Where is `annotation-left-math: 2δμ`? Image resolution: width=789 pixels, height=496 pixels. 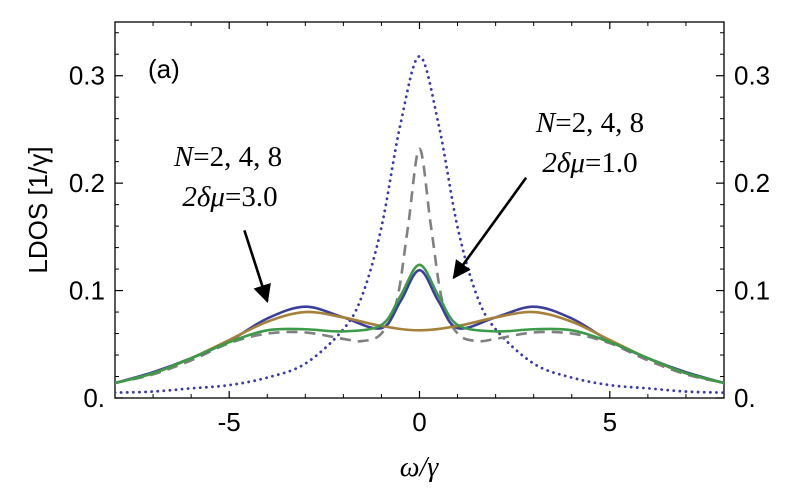
annotation-left-math: 2δμ is located at coordinates (203, 197).